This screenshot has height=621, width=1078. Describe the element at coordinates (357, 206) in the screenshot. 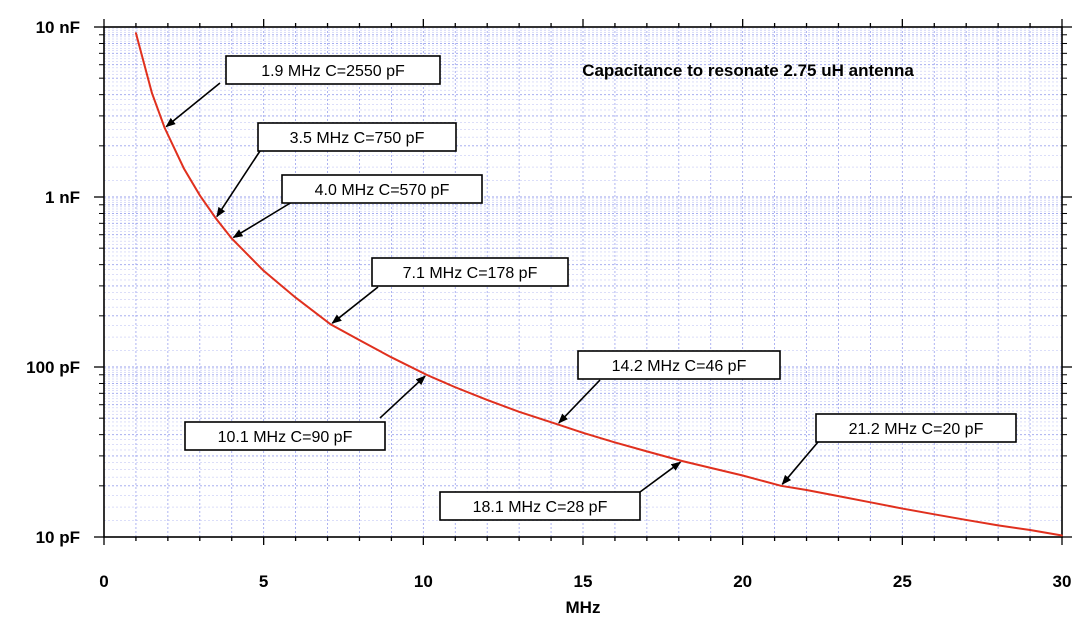

I see `annotation: 4.0 MHz C=570 pF` at that location.